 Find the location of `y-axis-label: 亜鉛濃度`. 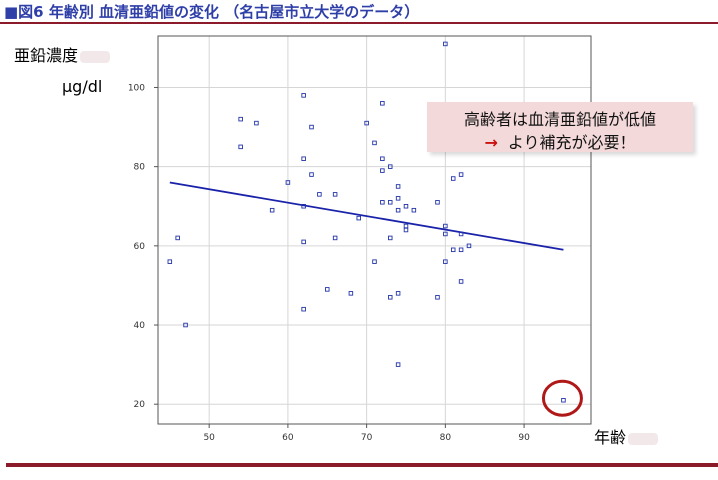

y-axis-label: 亜鉛濃度 is located at coordinates (62, 54).